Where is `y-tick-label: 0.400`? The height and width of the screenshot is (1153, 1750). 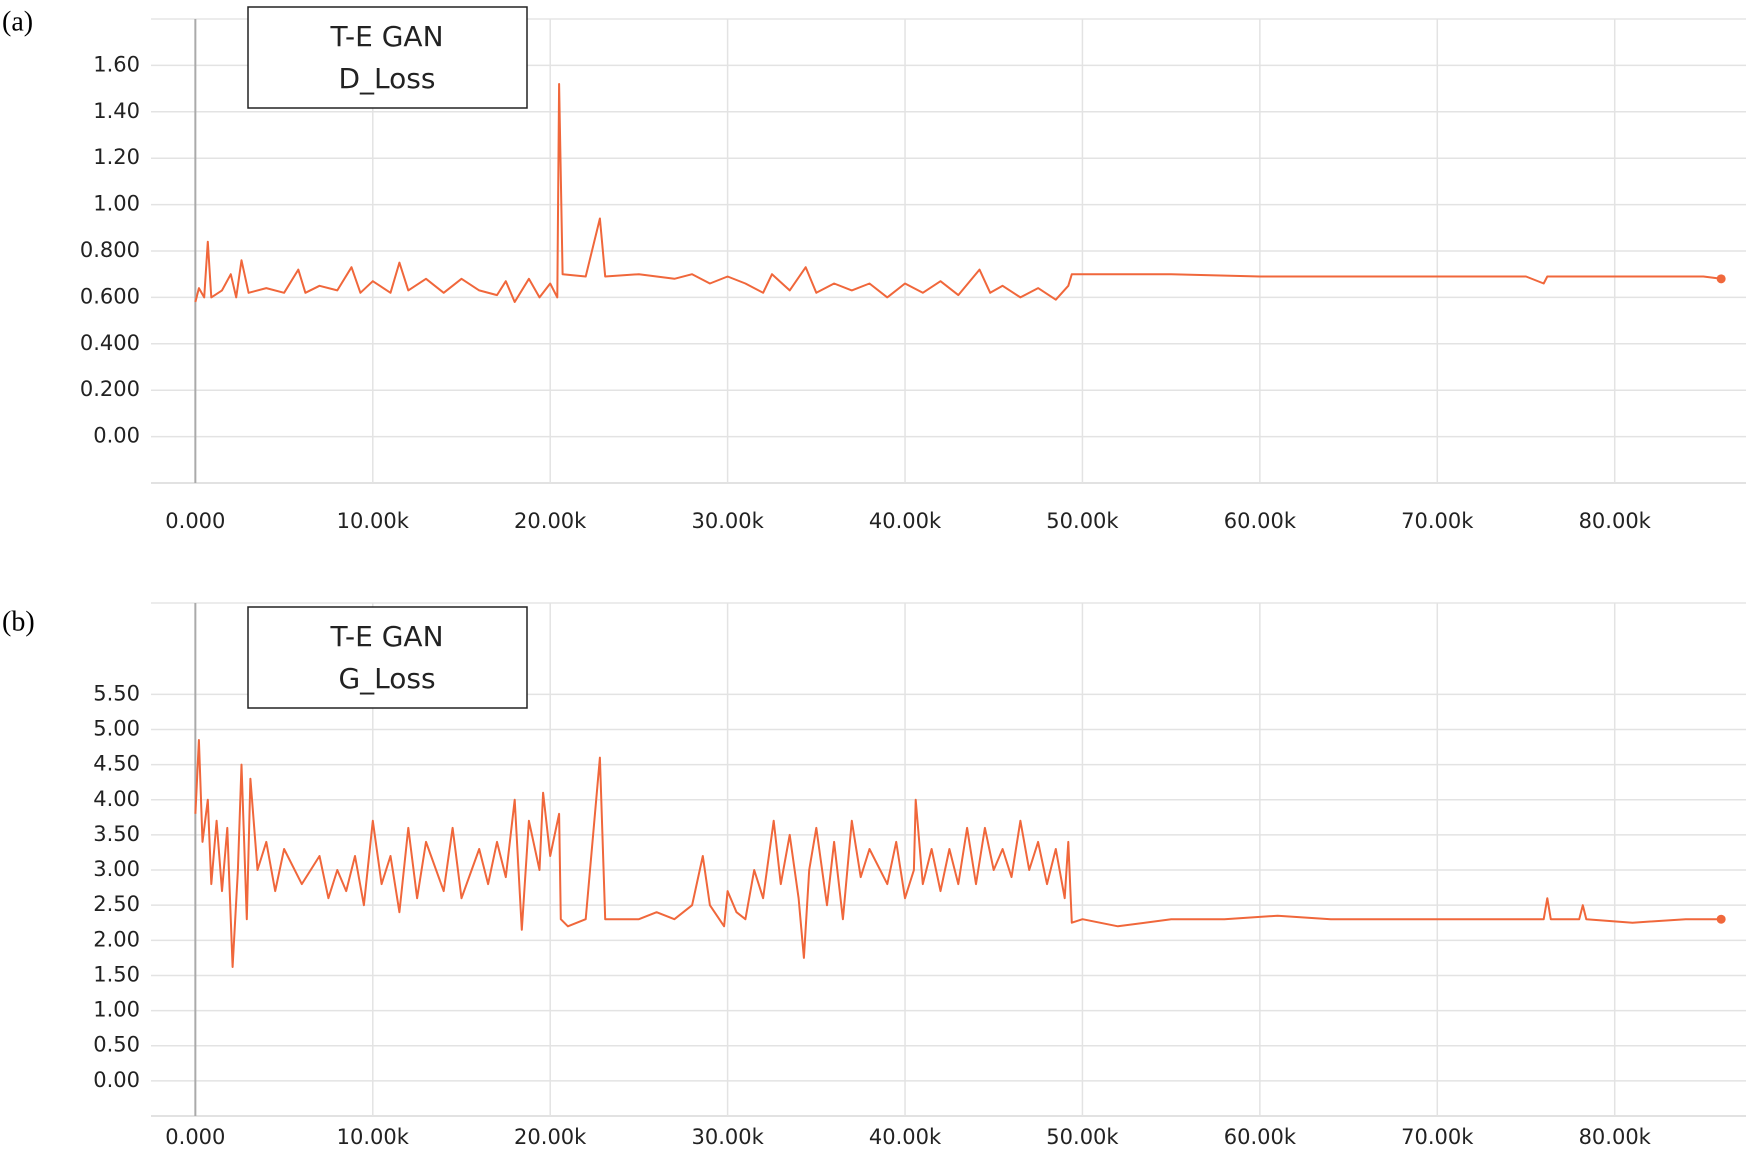 y-tick-label: 0.400 is located at coordinates (110, 343).